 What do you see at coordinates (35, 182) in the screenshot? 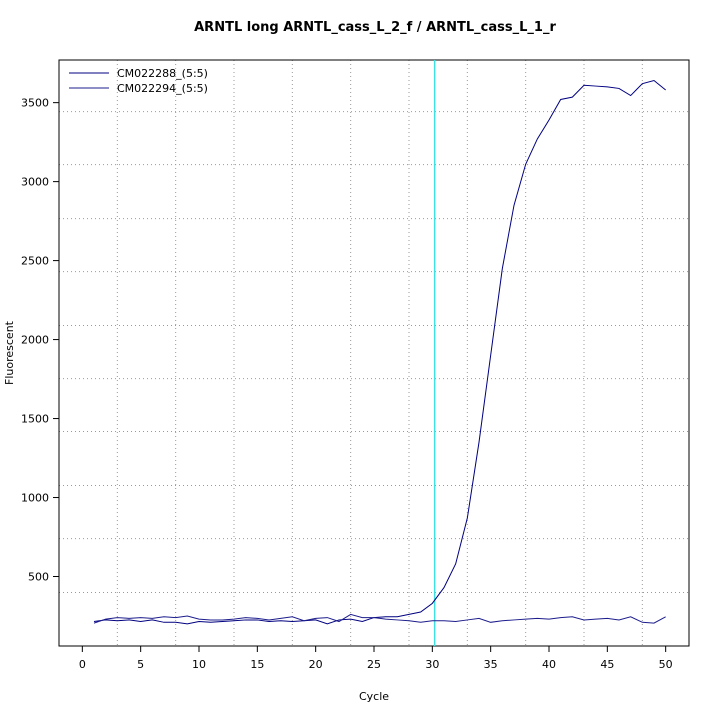
I see `y-tick-label: 3000` at bounding box center [35, 182].